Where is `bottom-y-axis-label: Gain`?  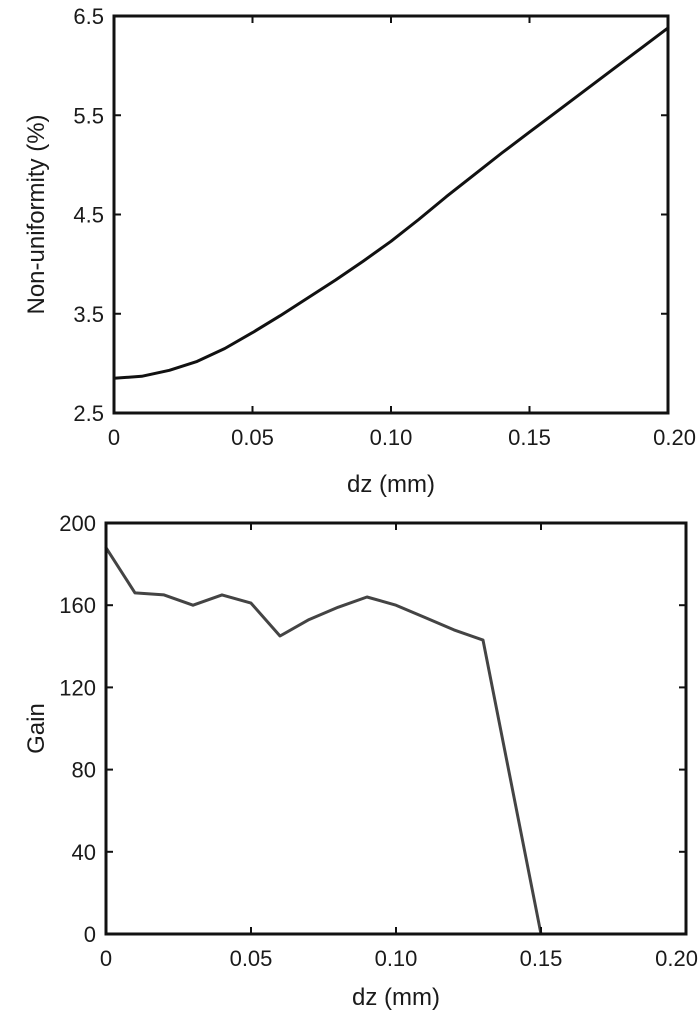
bottom-y-axis-label: Gain is located at coordinates (36, 728).